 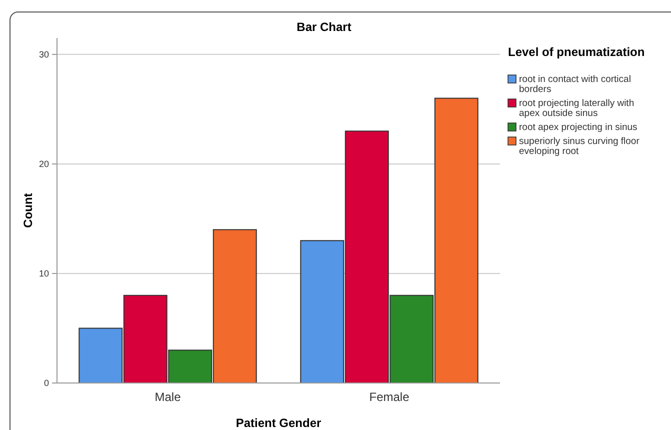 What do you see at coordinates (279, 423) in the screenshot?
I see `x-axis-title: Patient Gender` at bounding box center [279, 423].